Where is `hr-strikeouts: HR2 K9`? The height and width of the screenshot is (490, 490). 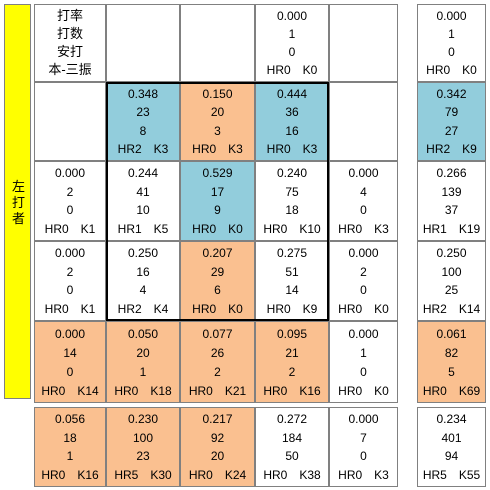 hr-strikeouts: HR2 K9 is located at coordinates (451, 148).